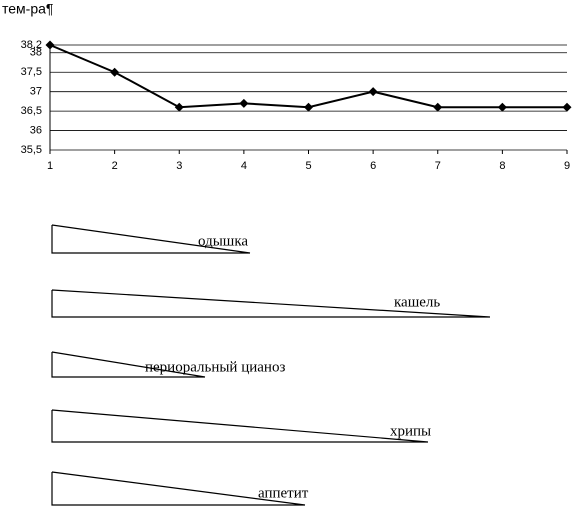  I want to click on y-tick-label: 37,5, so click(31, 72).